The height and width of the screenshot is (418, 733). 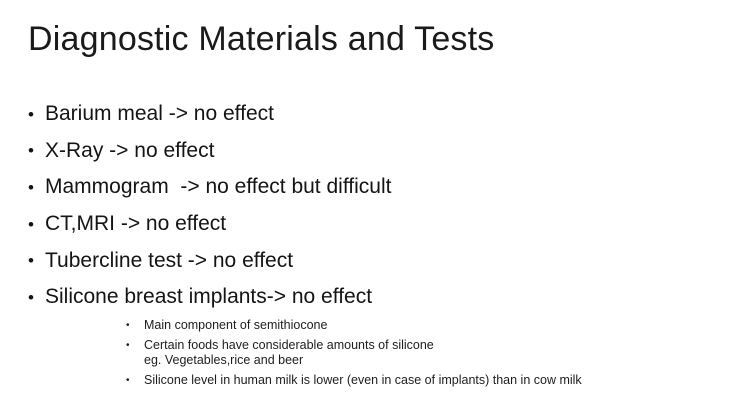 I want to click on sub-bullet-text-continued: eg. Vegetables,rice and beer, so click(x=224, y=360).